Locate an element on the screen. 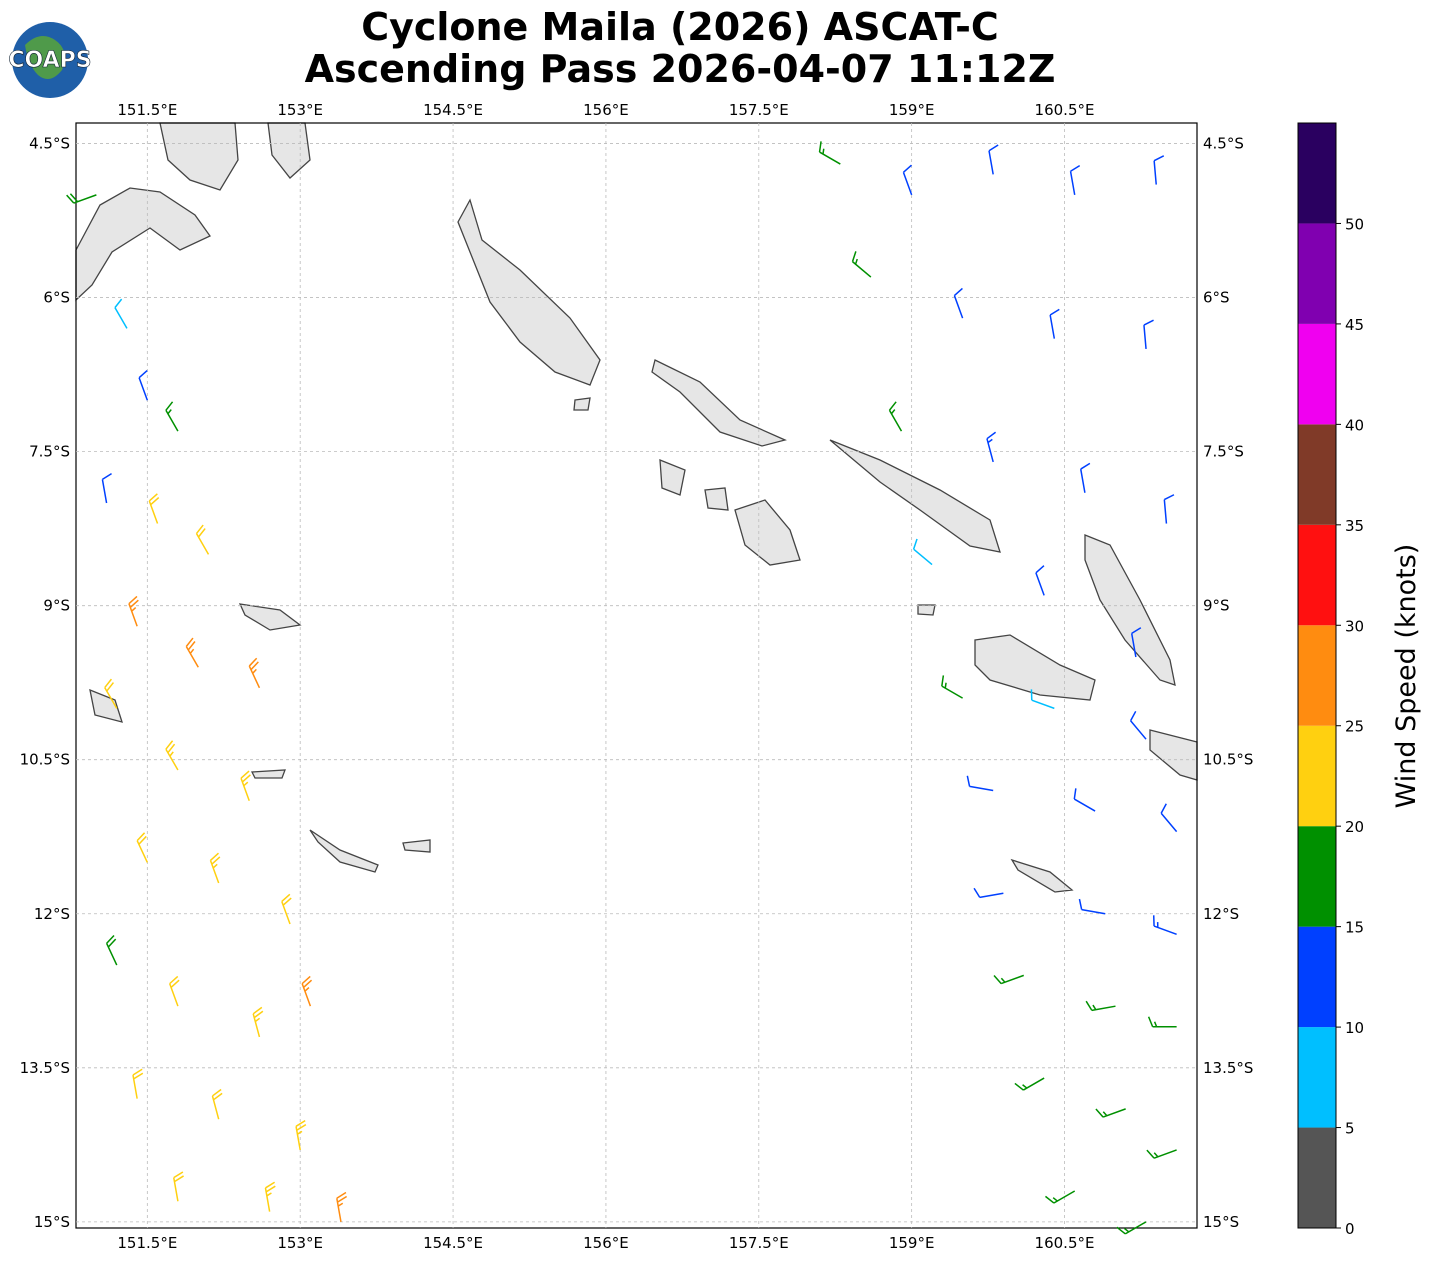  colorbar-tick-label: 30 is located at coordinates (1354, 626).